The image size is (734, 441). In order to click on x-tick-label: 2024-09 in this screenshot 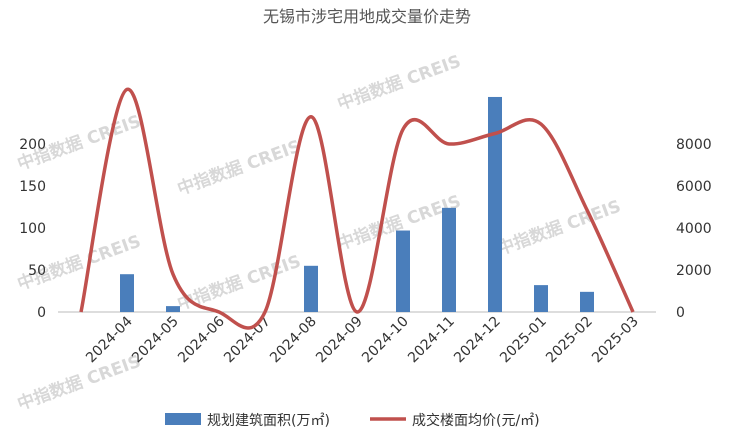, I will do `click(339, 340)`.